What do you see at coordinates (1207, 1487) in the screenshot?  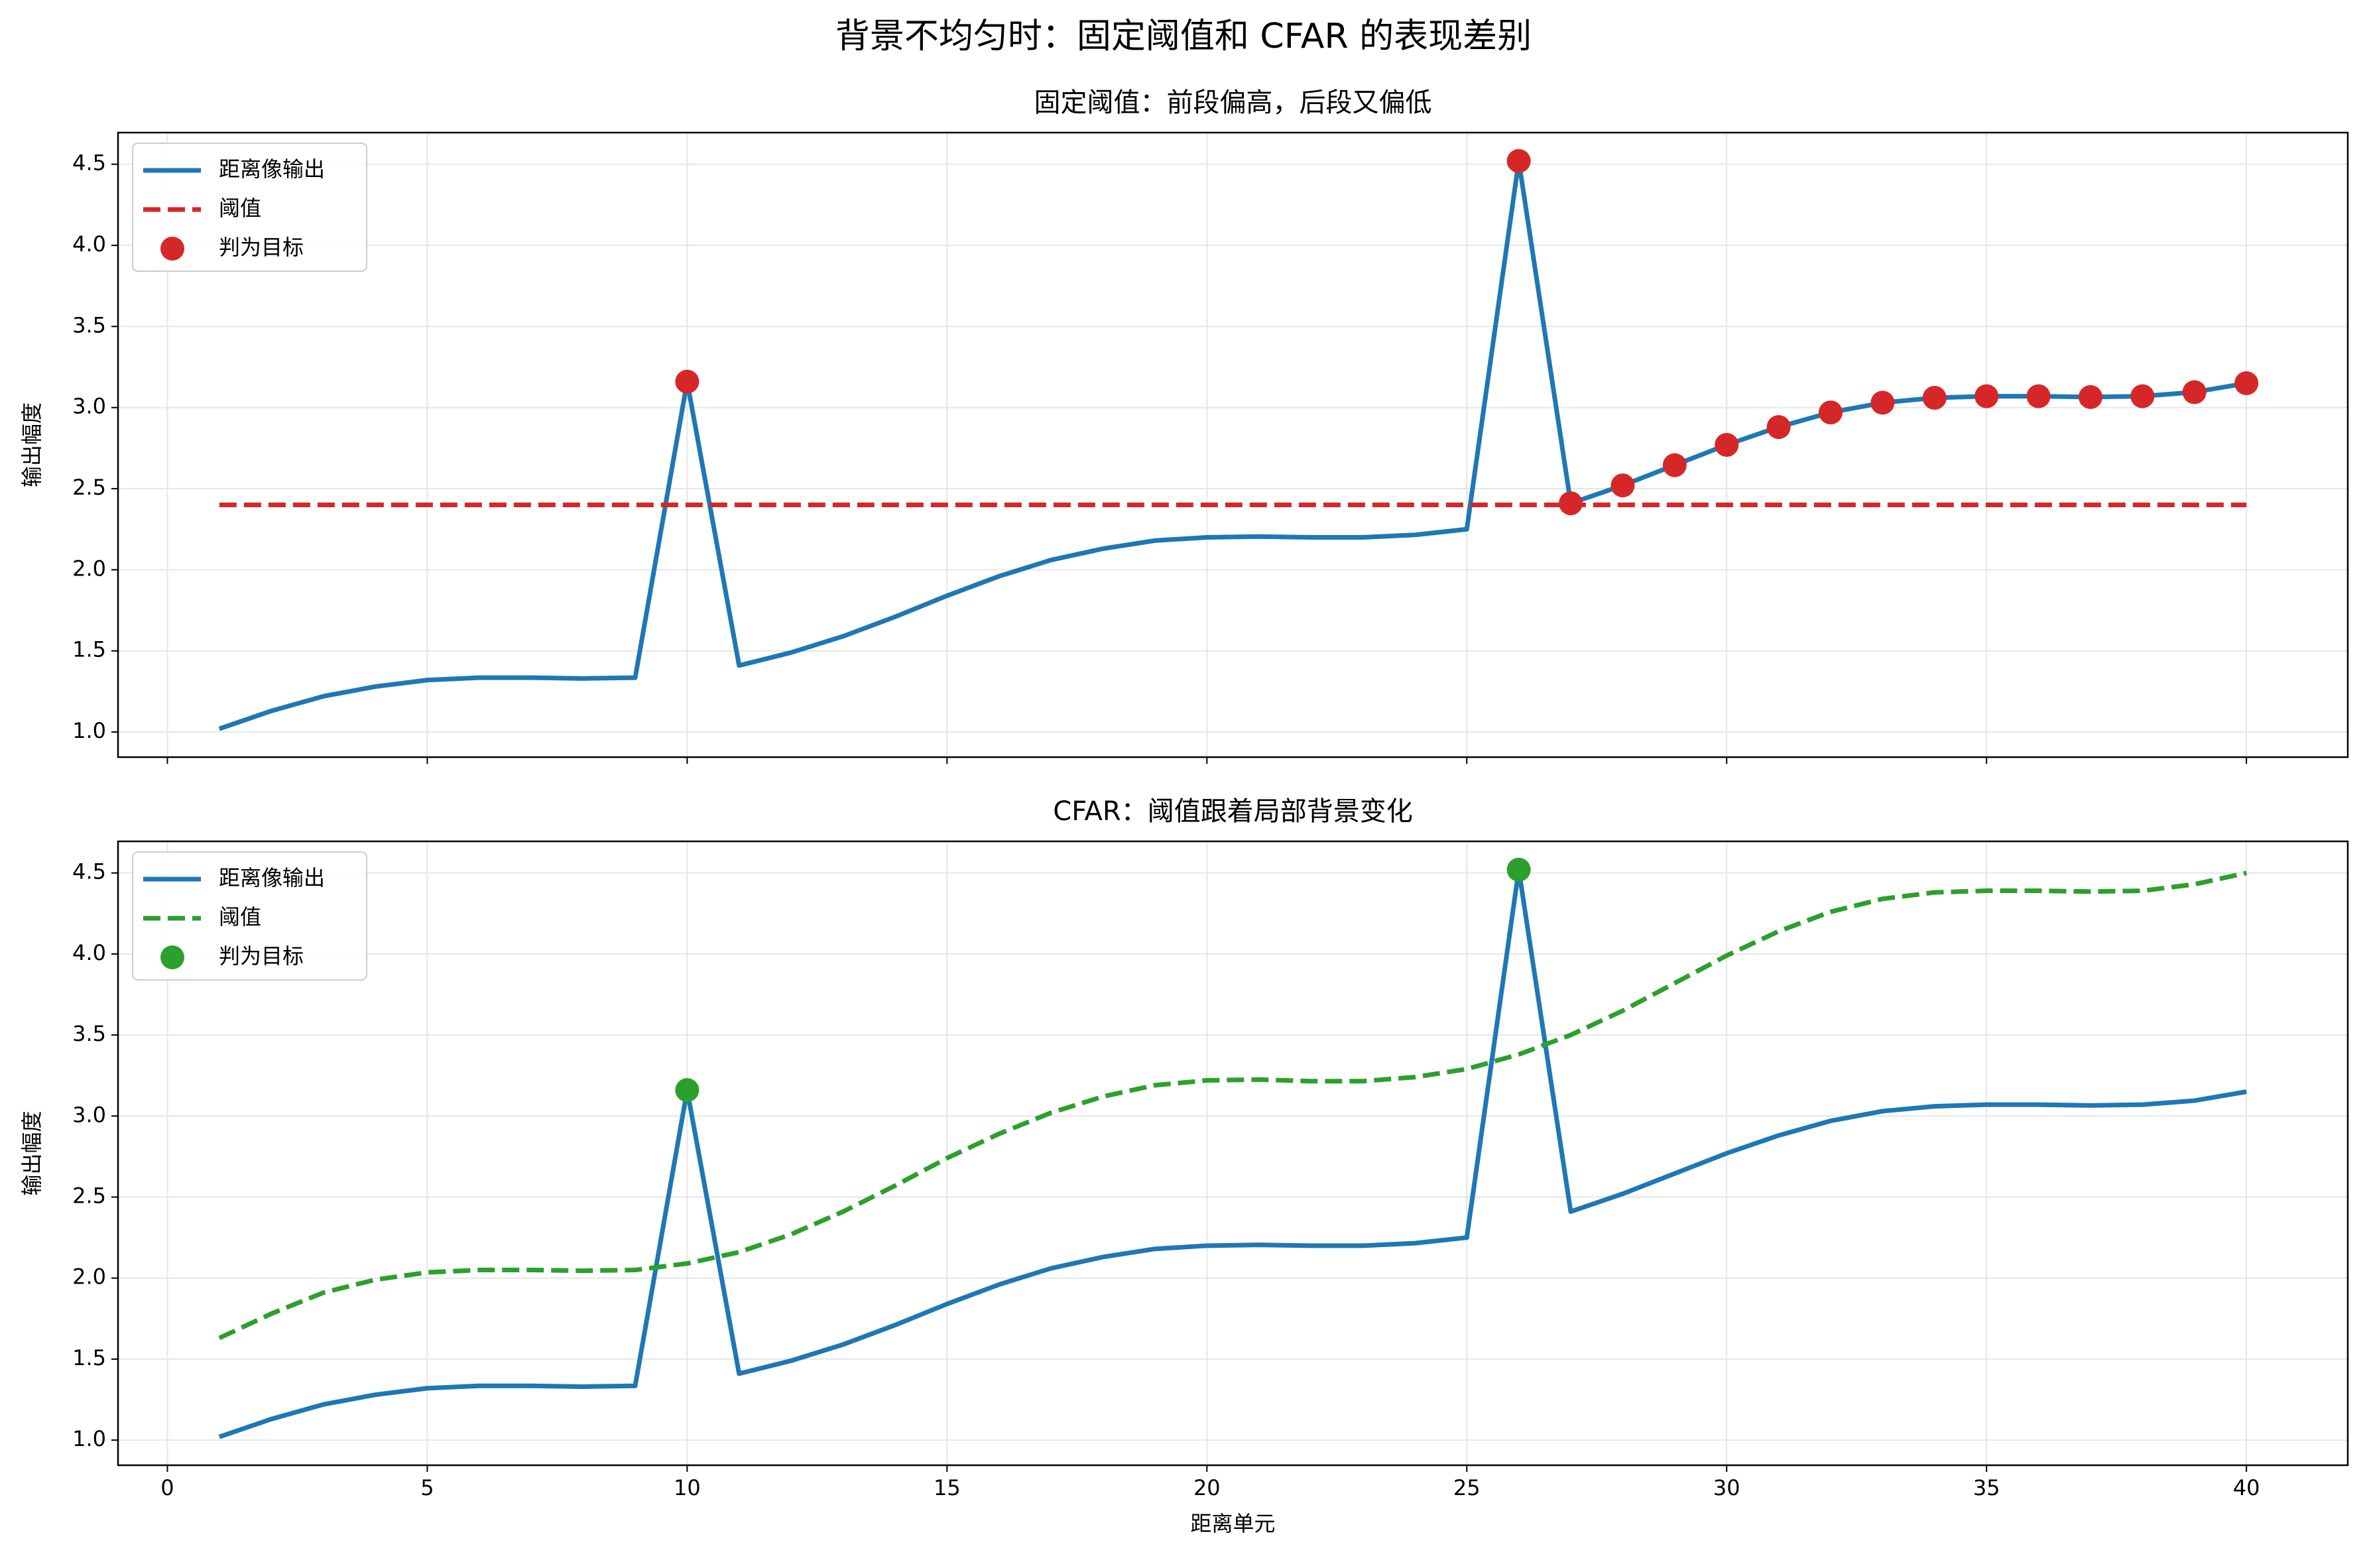 I see `x-tick-label: 20` at bounding box center [1207, 1487].